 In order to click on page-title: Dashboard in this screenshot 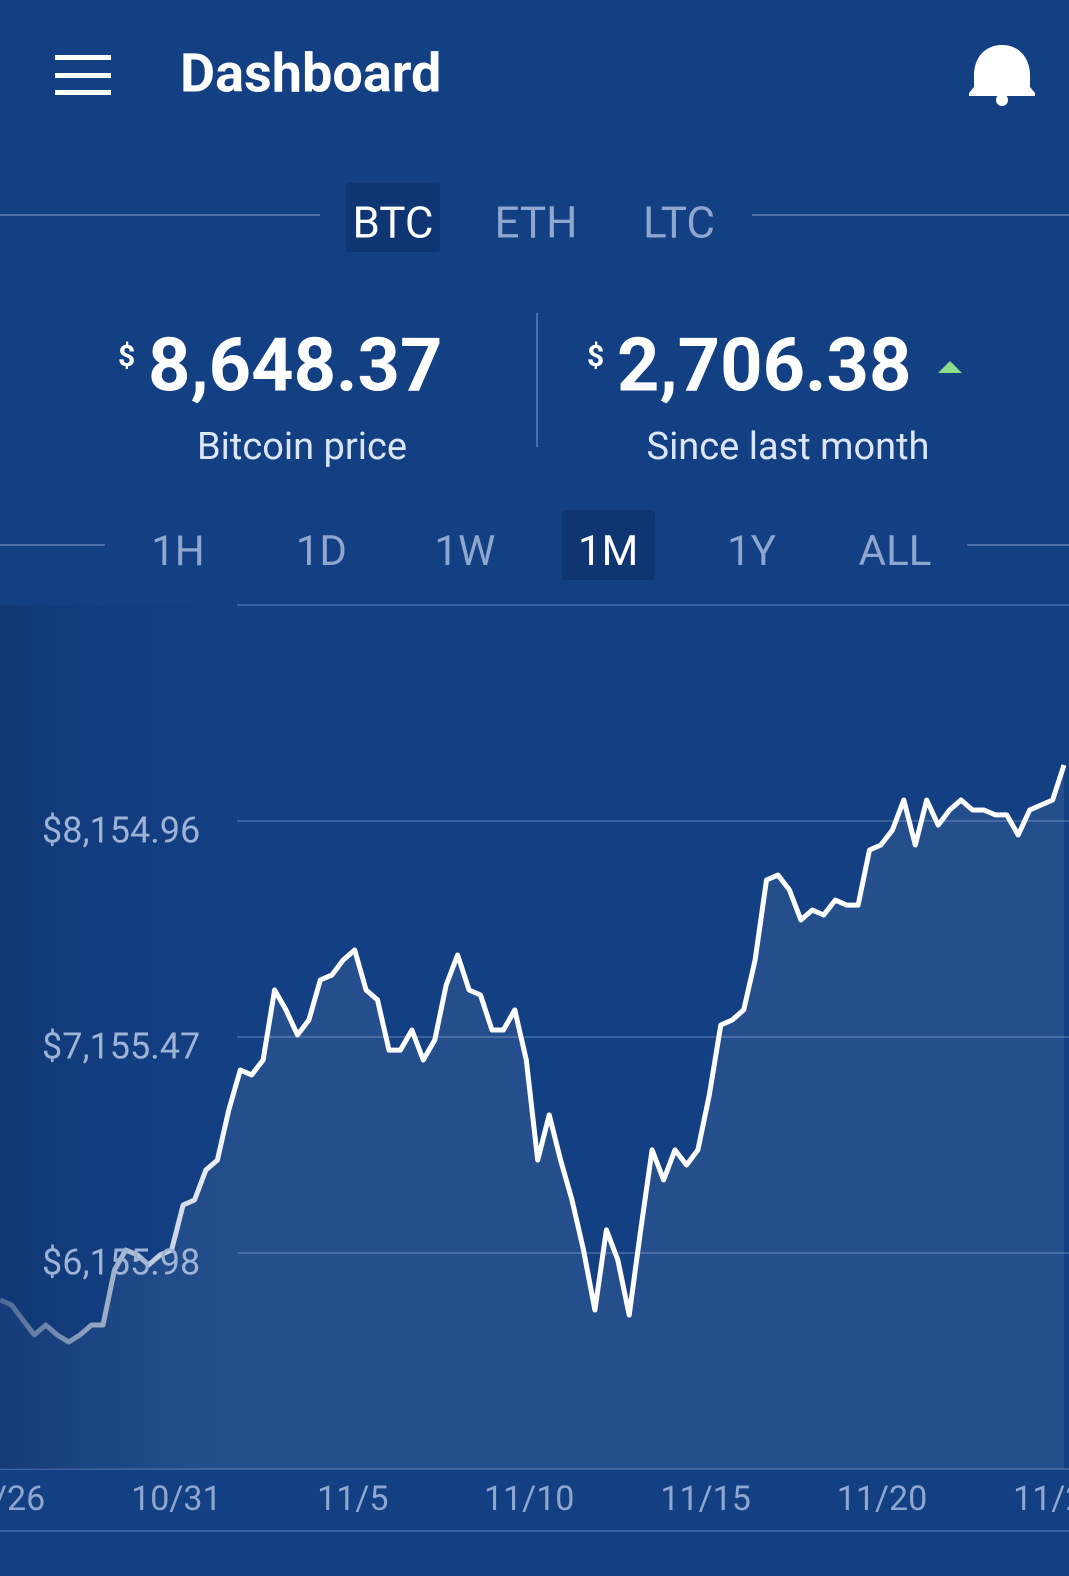, I will do `click(310, 73)`.